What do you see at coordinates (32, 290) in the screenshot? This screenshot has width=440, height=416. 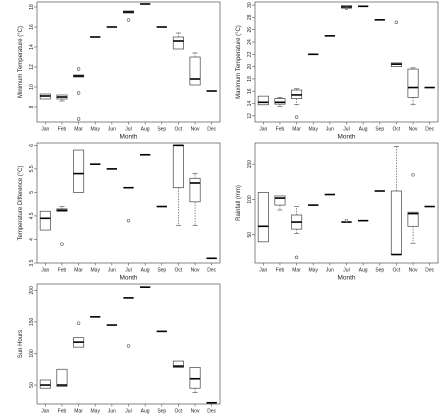 I see `y-tick-label: 200` at bounding box center [32, 290].